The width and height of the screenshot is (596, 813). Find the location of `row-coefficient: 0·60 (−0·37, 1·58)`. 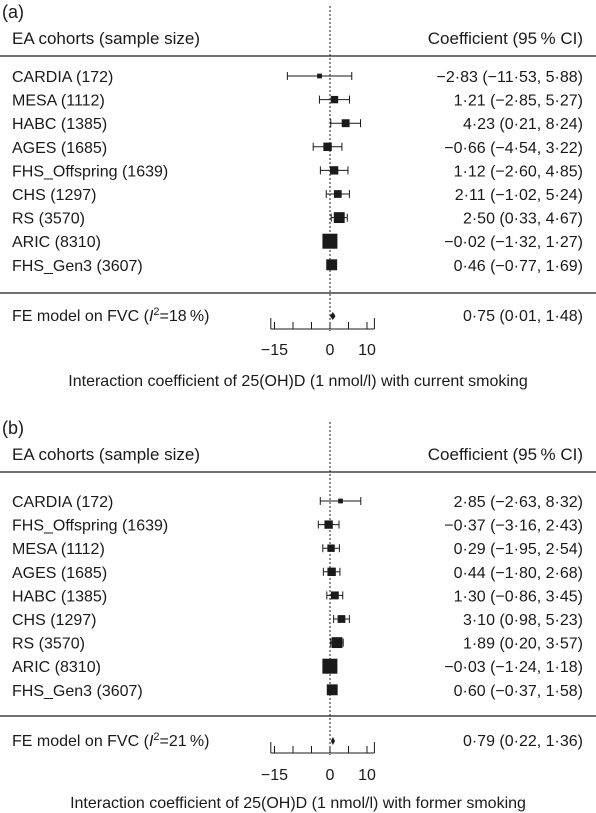

row-coefficient: 0·60 (−0·37, 1·58) is located at coordinates (518, 691).